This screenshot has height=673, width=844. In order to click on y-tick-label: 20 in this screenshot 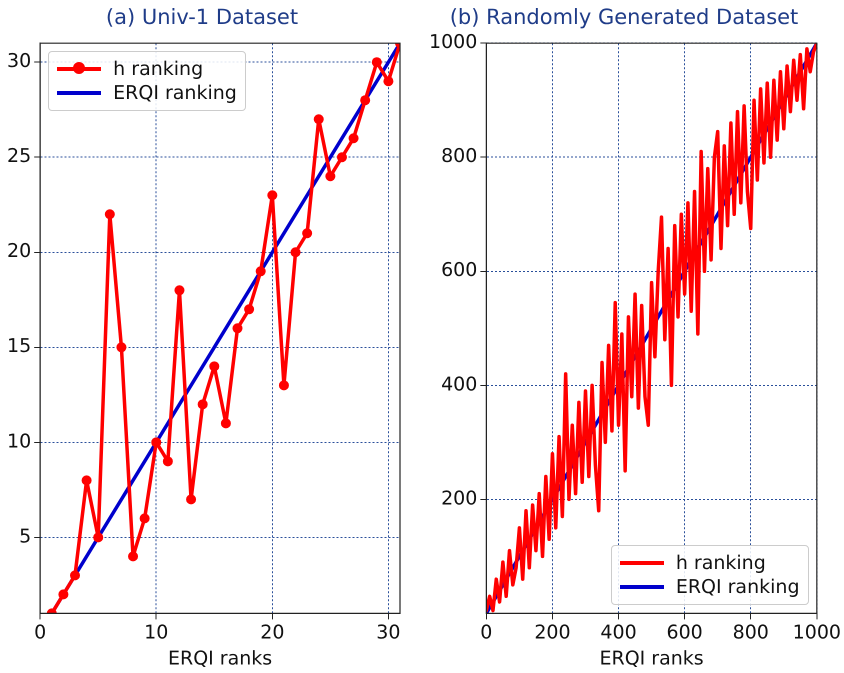, I will do `click(19, 251)`.